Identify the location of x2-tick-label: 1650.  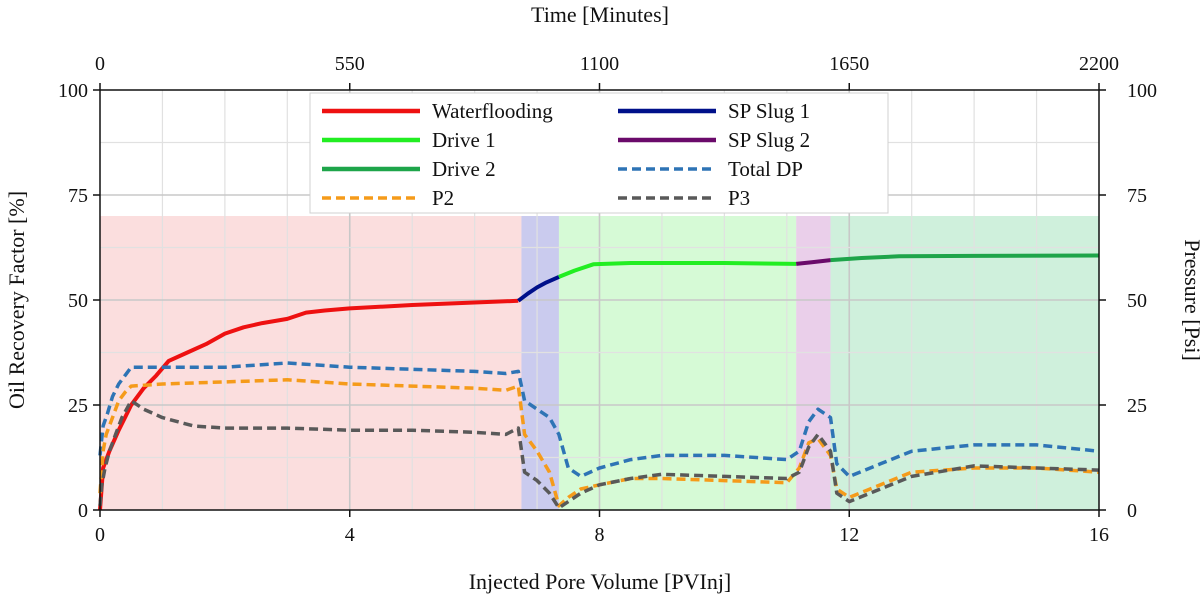
(849, 64).